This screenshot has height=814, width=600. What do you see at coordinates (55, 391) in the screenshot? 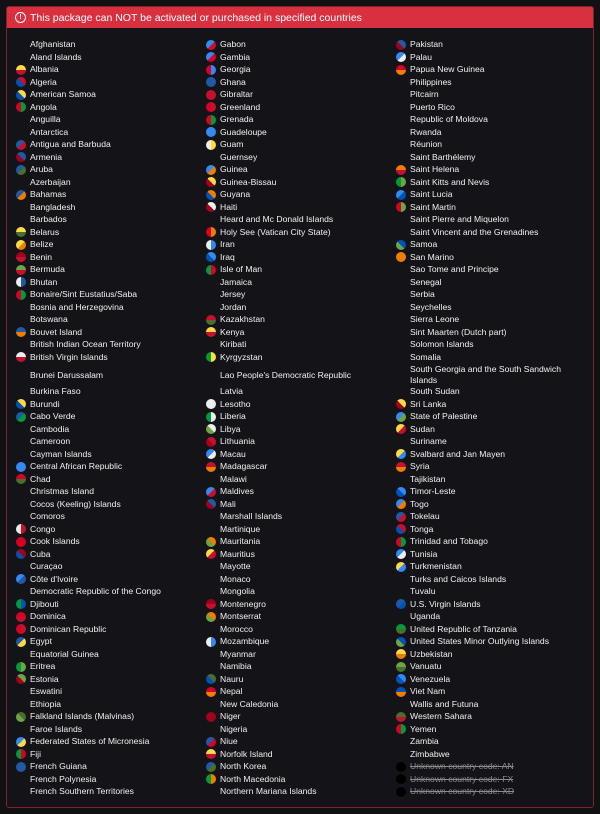
I see `country-name: Burkina Faso` at bounding box center [55, 391].